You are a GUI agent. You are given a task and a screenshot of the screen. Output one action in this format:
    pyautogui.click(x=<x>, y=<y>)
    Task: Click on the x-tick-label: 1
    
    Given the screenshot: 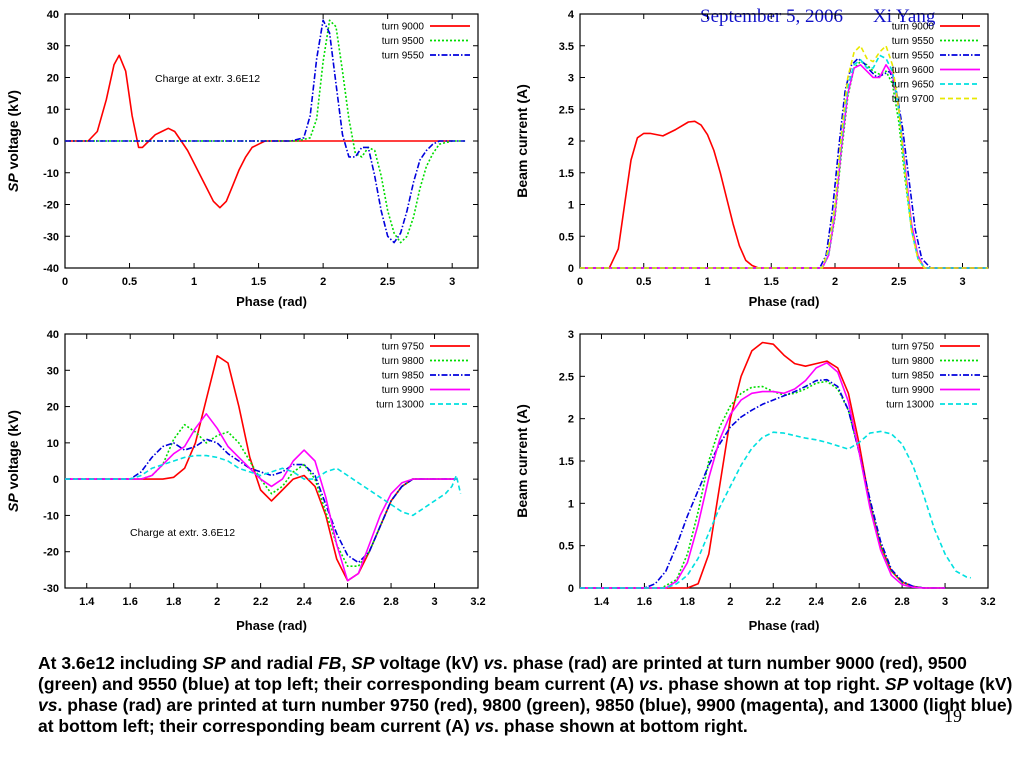 What is the action you would take?
    pyautogui.click(x=194, y=282)
    